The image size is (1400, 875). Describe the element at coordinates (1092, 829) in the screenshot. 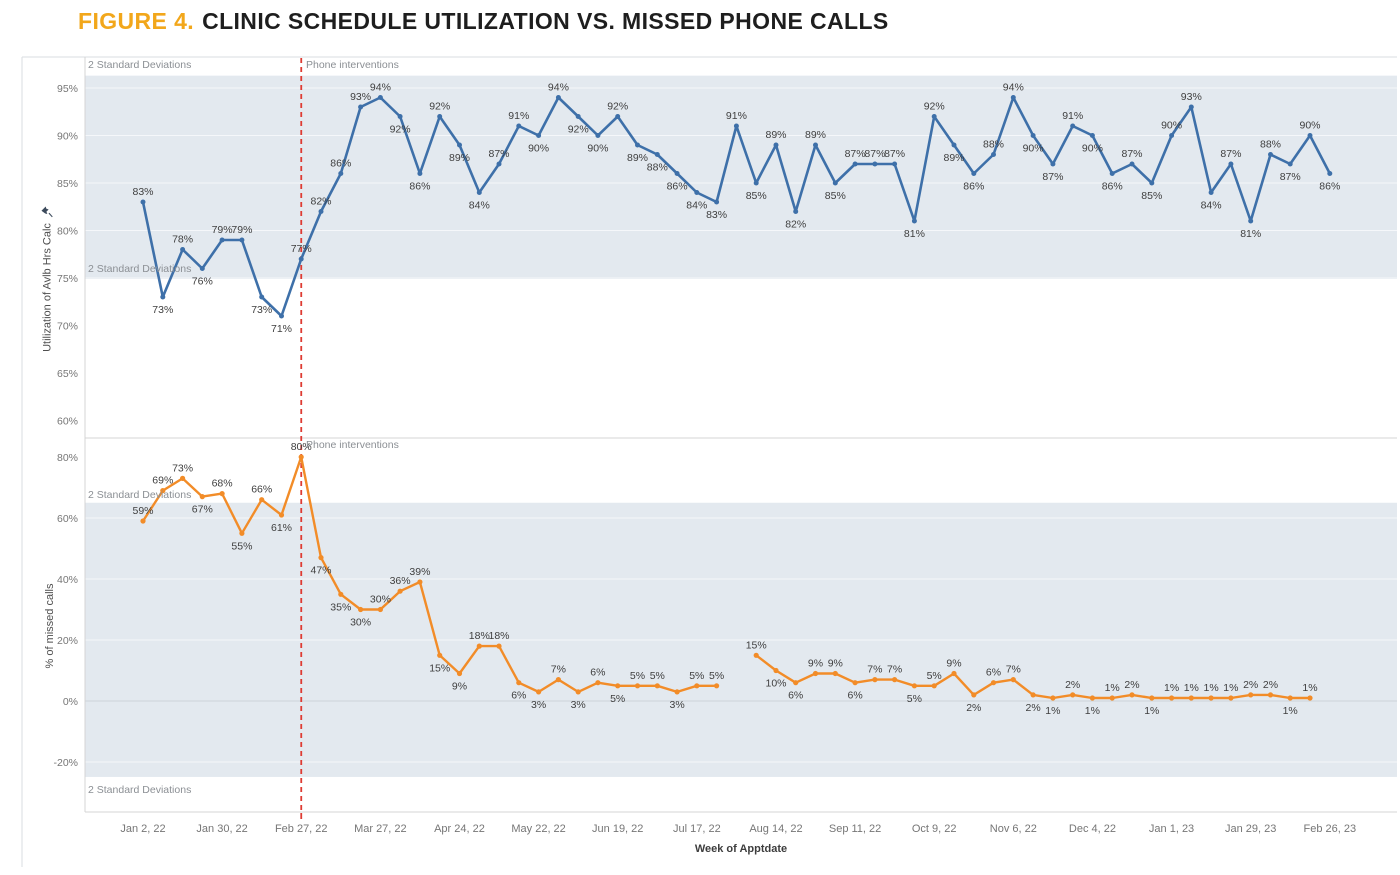

I see `x-tick-label: Dec 4, 22` at that location.